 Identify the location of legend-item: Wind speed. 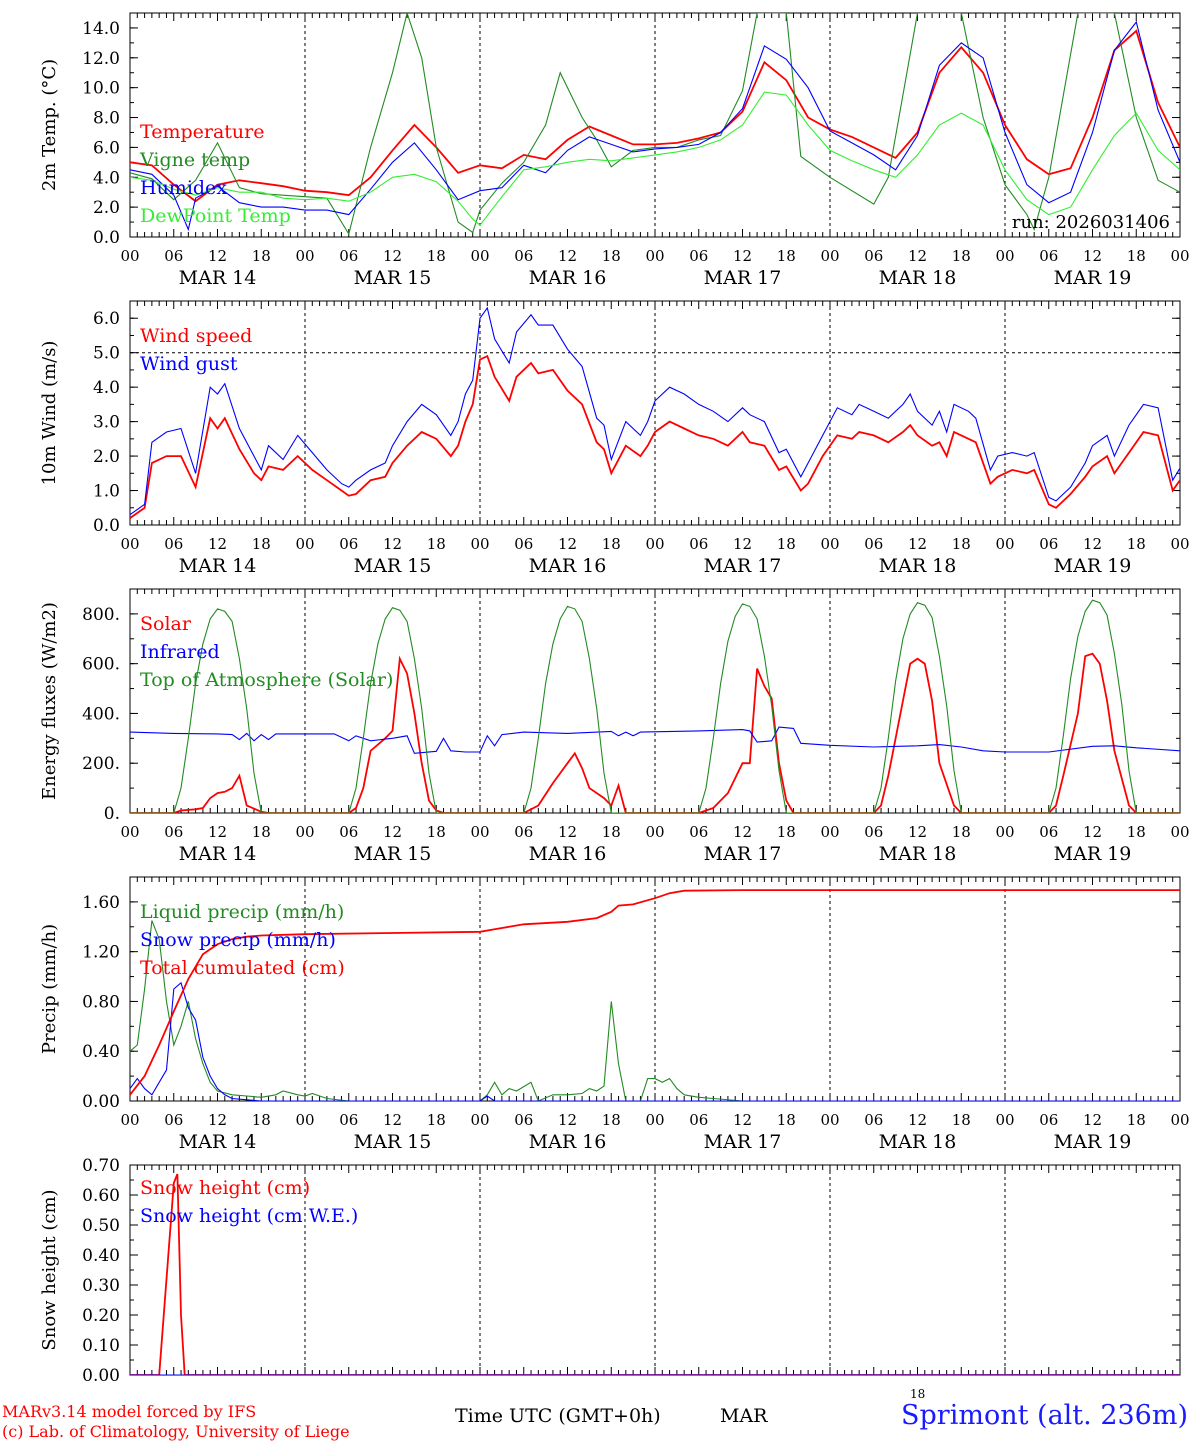
(196, 336).